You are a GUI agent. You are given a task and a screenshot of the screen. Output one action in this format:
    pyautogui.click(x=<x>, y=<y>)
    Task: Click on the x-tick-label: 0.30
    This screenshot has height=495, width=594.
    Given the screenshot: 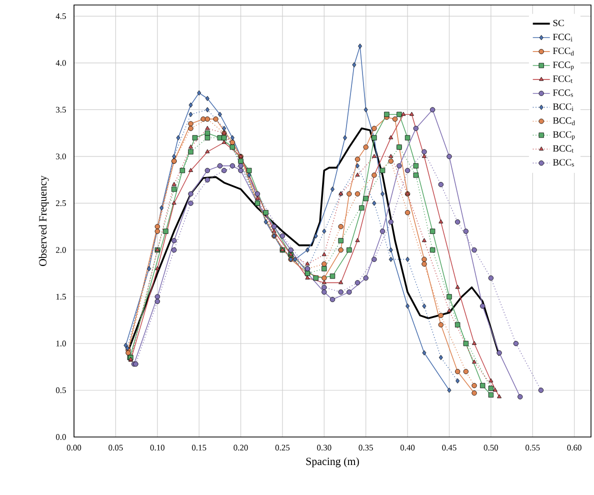 What is the action you would take?
    pyautogui.click(x=324, y=447)
    